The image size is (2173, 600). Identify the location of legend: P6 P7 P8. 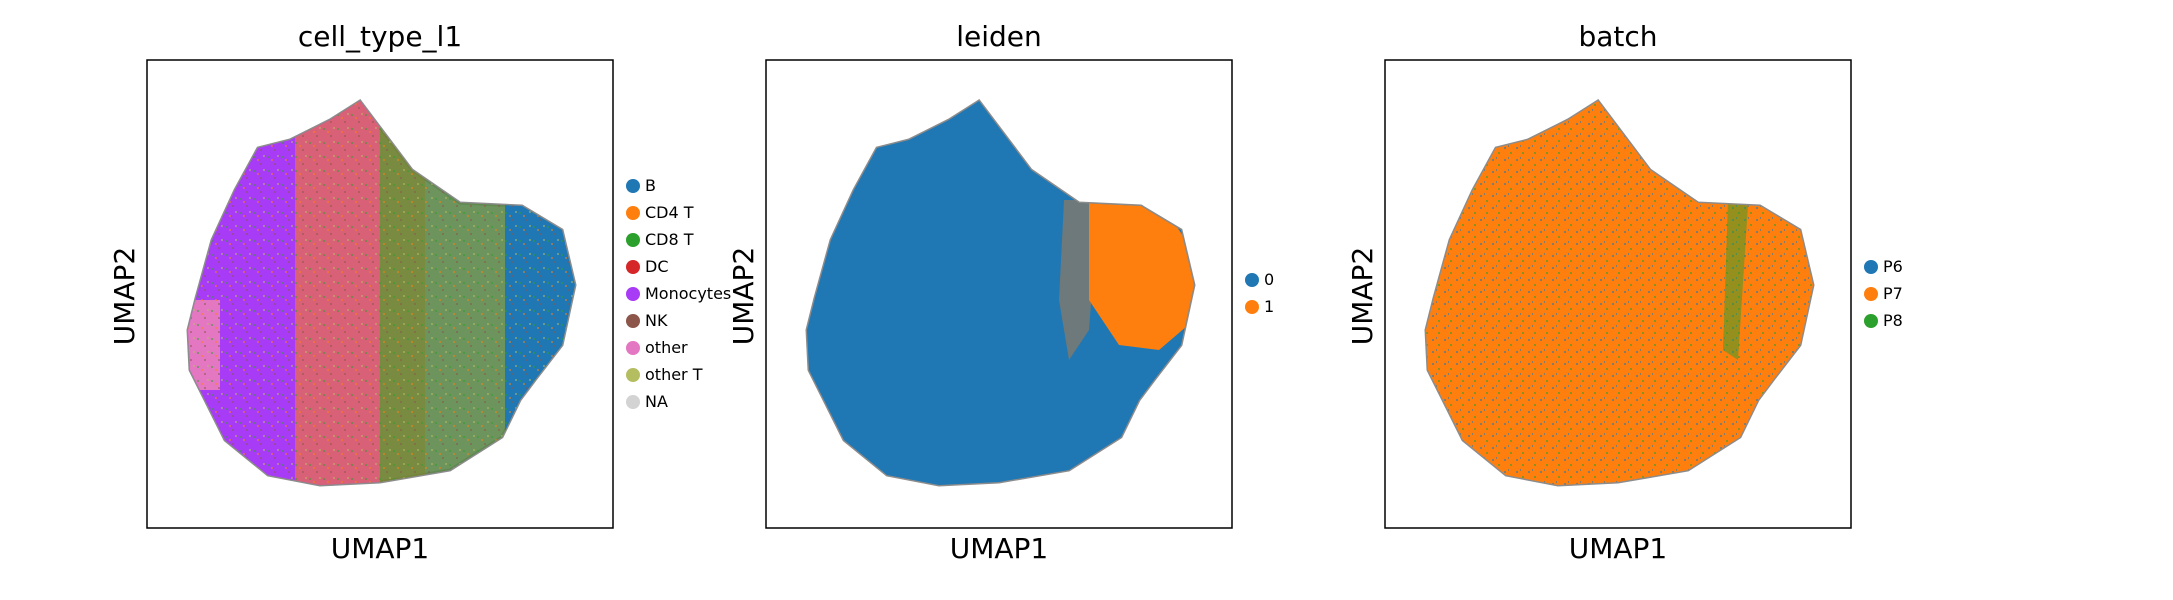
(1883, 293).